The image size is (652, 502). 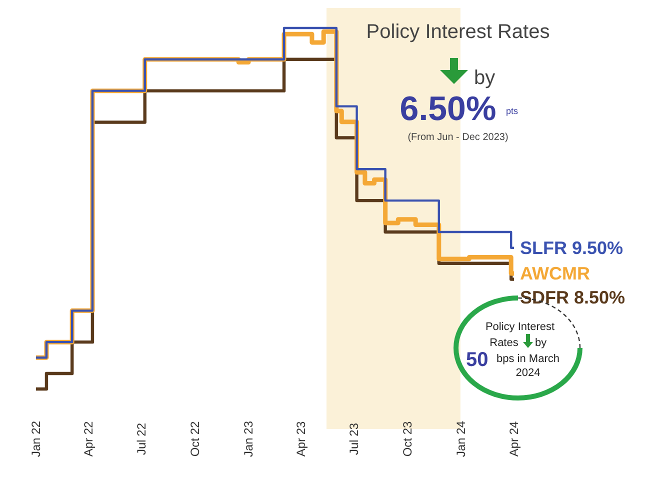 I want to click on annotation: 6.50%, so click(x=448, y=109).